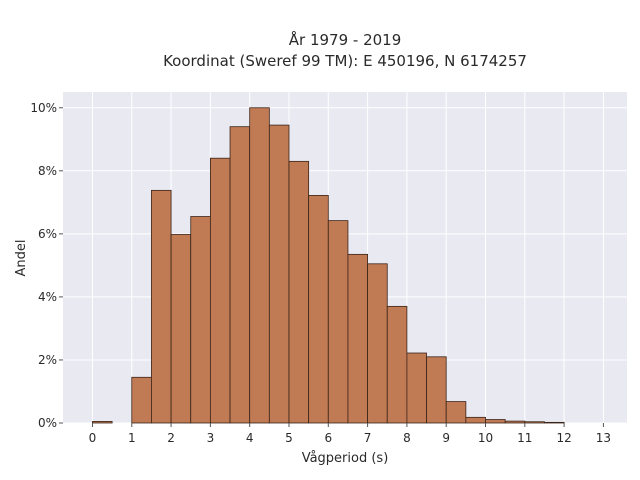  What do you see at coordinates (46, 265) in the screenshot?
I see `y-axis-ticks: 0% 2% 4% 6% 8% 10%` at bounding box center [46, 265].